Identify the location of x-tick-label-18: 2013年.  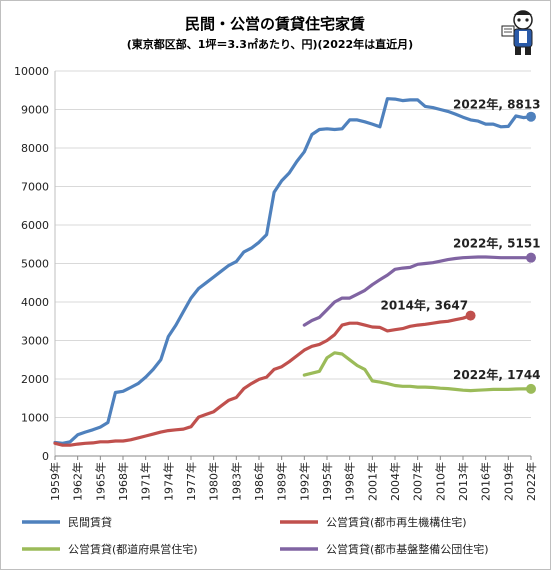
(463, 481).